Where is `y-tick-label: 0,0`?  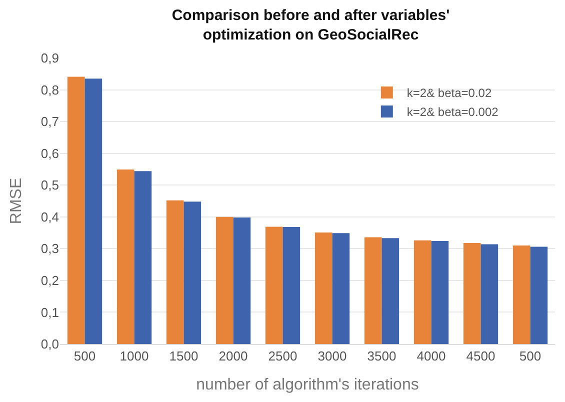 y-tick-label: 0,0 is located at coordinates (49, 344).